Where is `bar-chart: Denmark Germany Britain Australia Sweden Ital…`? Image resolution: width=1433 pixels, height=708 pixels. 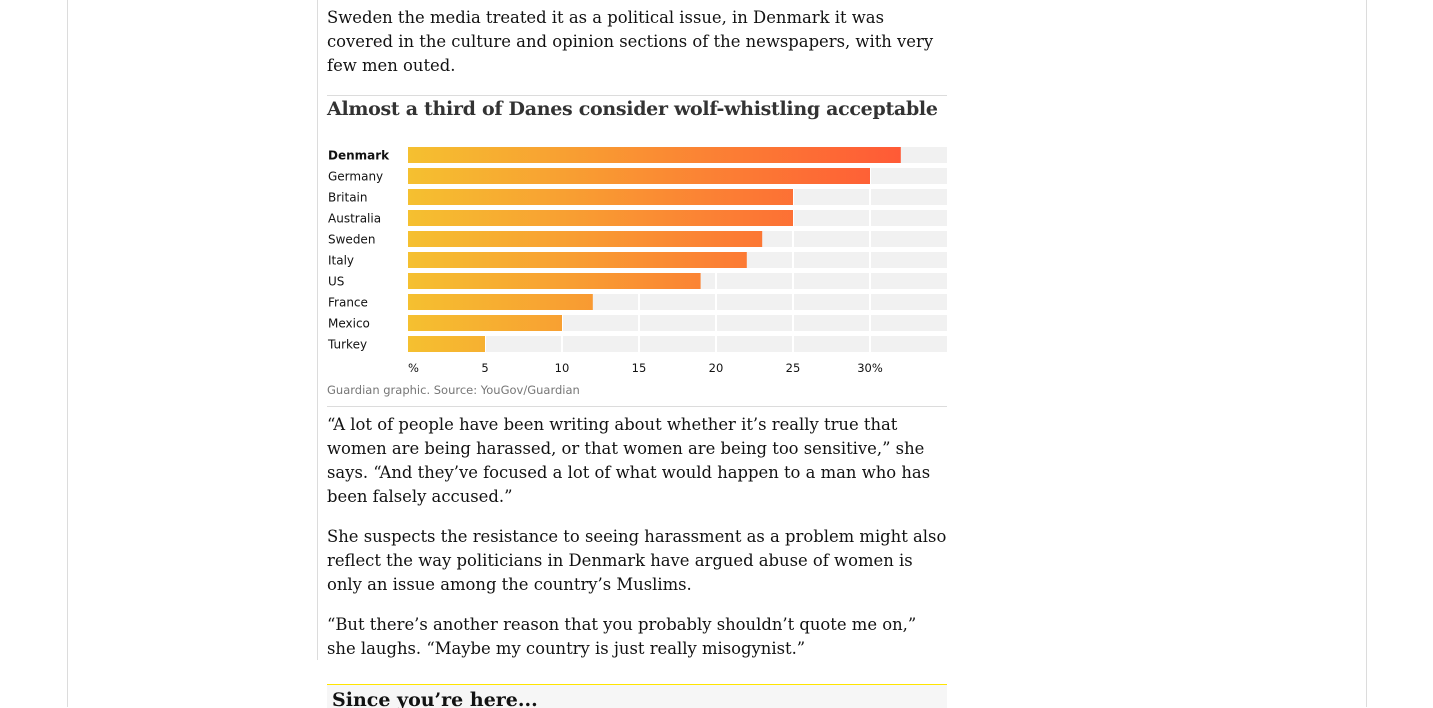 bar-chart: Denmark Germany Britain Australia Sweden Ital… is located at coordinates (637, 260).